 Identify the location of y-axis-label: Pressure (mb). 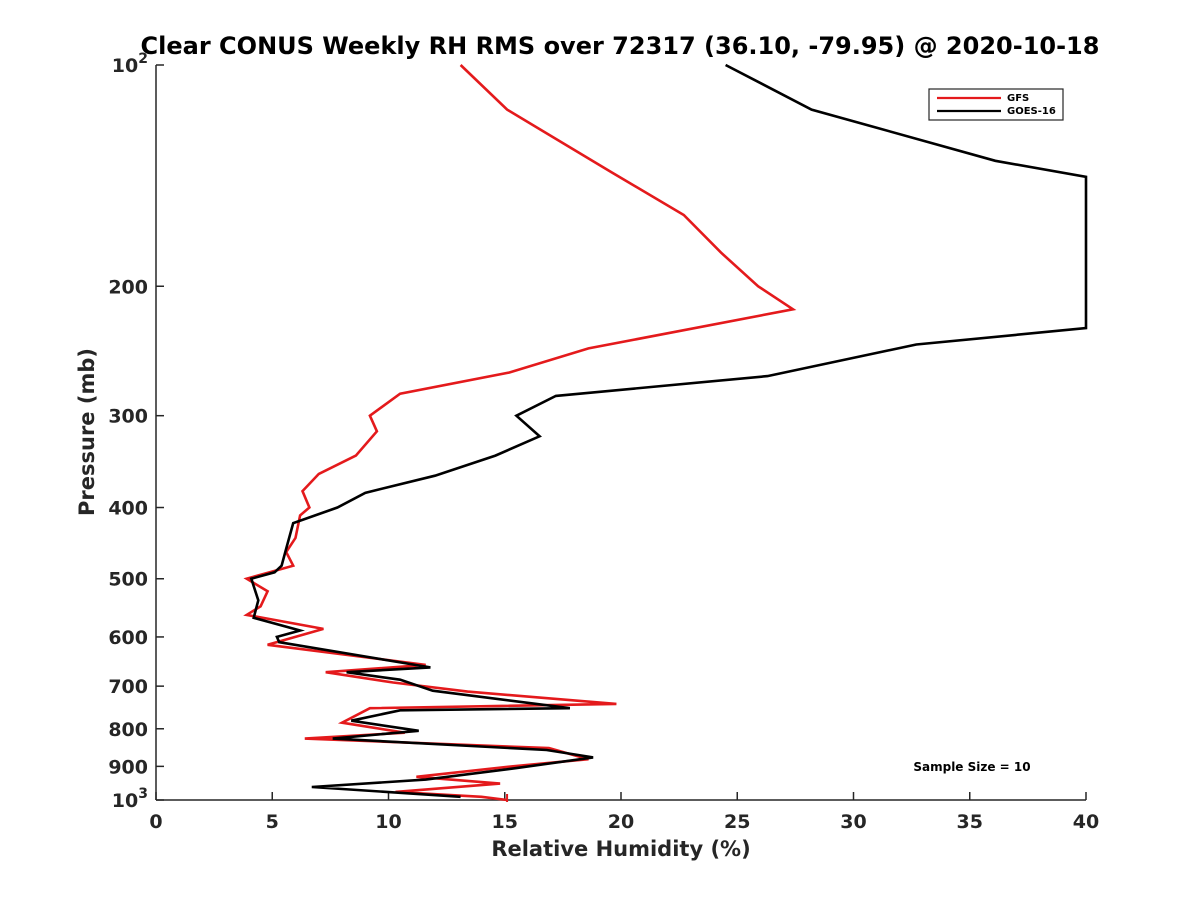
(87, 432).